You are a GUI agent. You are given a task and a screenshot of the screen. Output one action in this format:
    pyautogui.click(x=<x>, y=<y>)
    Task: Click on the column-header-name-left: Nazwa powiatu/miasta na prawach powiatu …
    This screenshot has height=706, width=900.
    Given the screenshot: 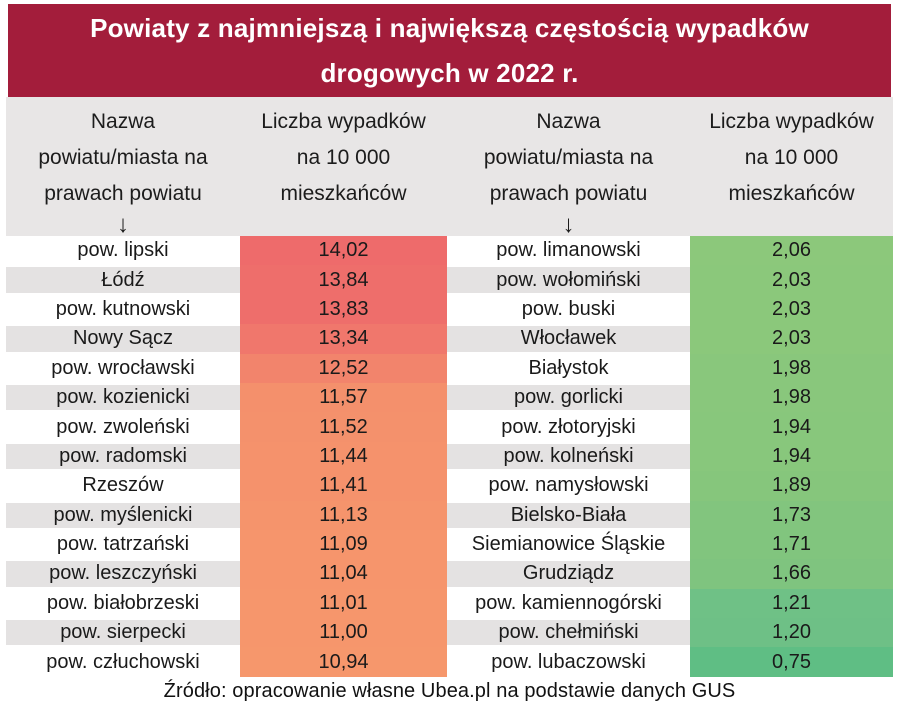 What is the action you would take?
    pyautogui.click(x=123, y=171)
    